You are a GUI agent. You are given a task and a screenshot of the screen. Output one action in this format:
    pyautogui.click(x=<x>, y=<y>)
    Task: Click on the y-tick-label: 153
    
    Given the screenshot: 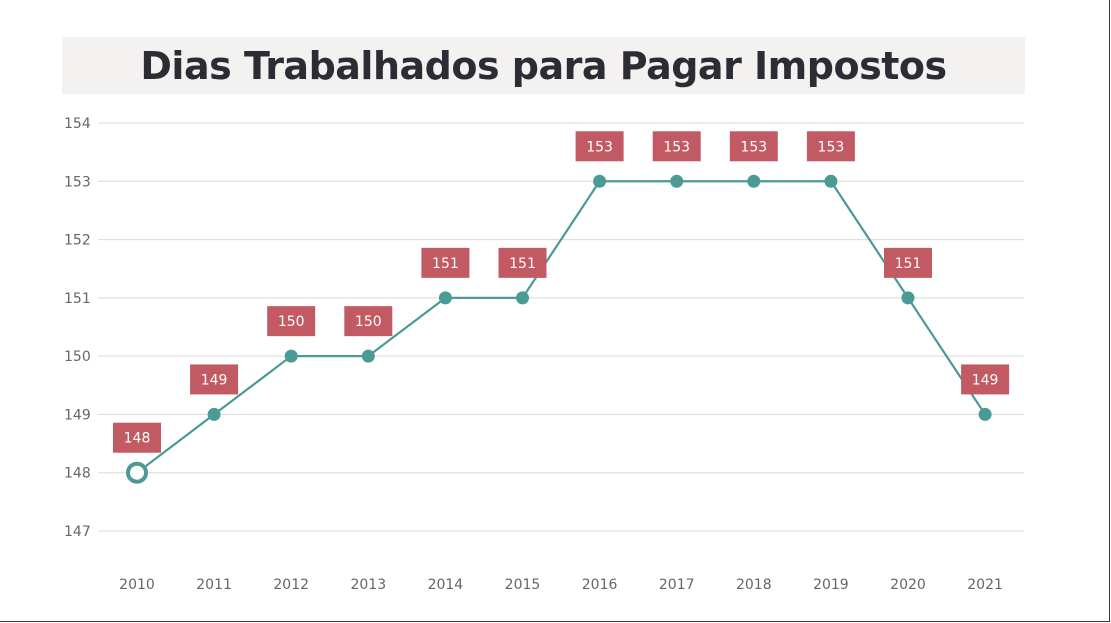 What is the action you would take?
    pyautogui.click(x=77, y=182)
    